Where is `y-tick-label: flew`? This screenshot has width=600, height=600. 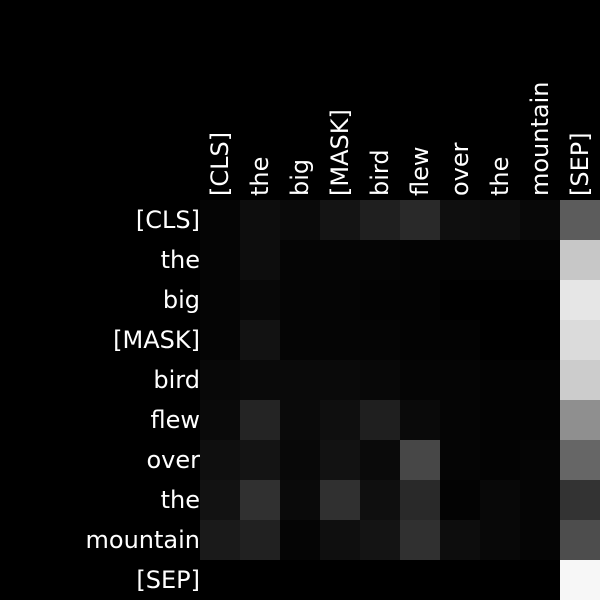 y-tick-label: flew is located at coordinates (175, 420).